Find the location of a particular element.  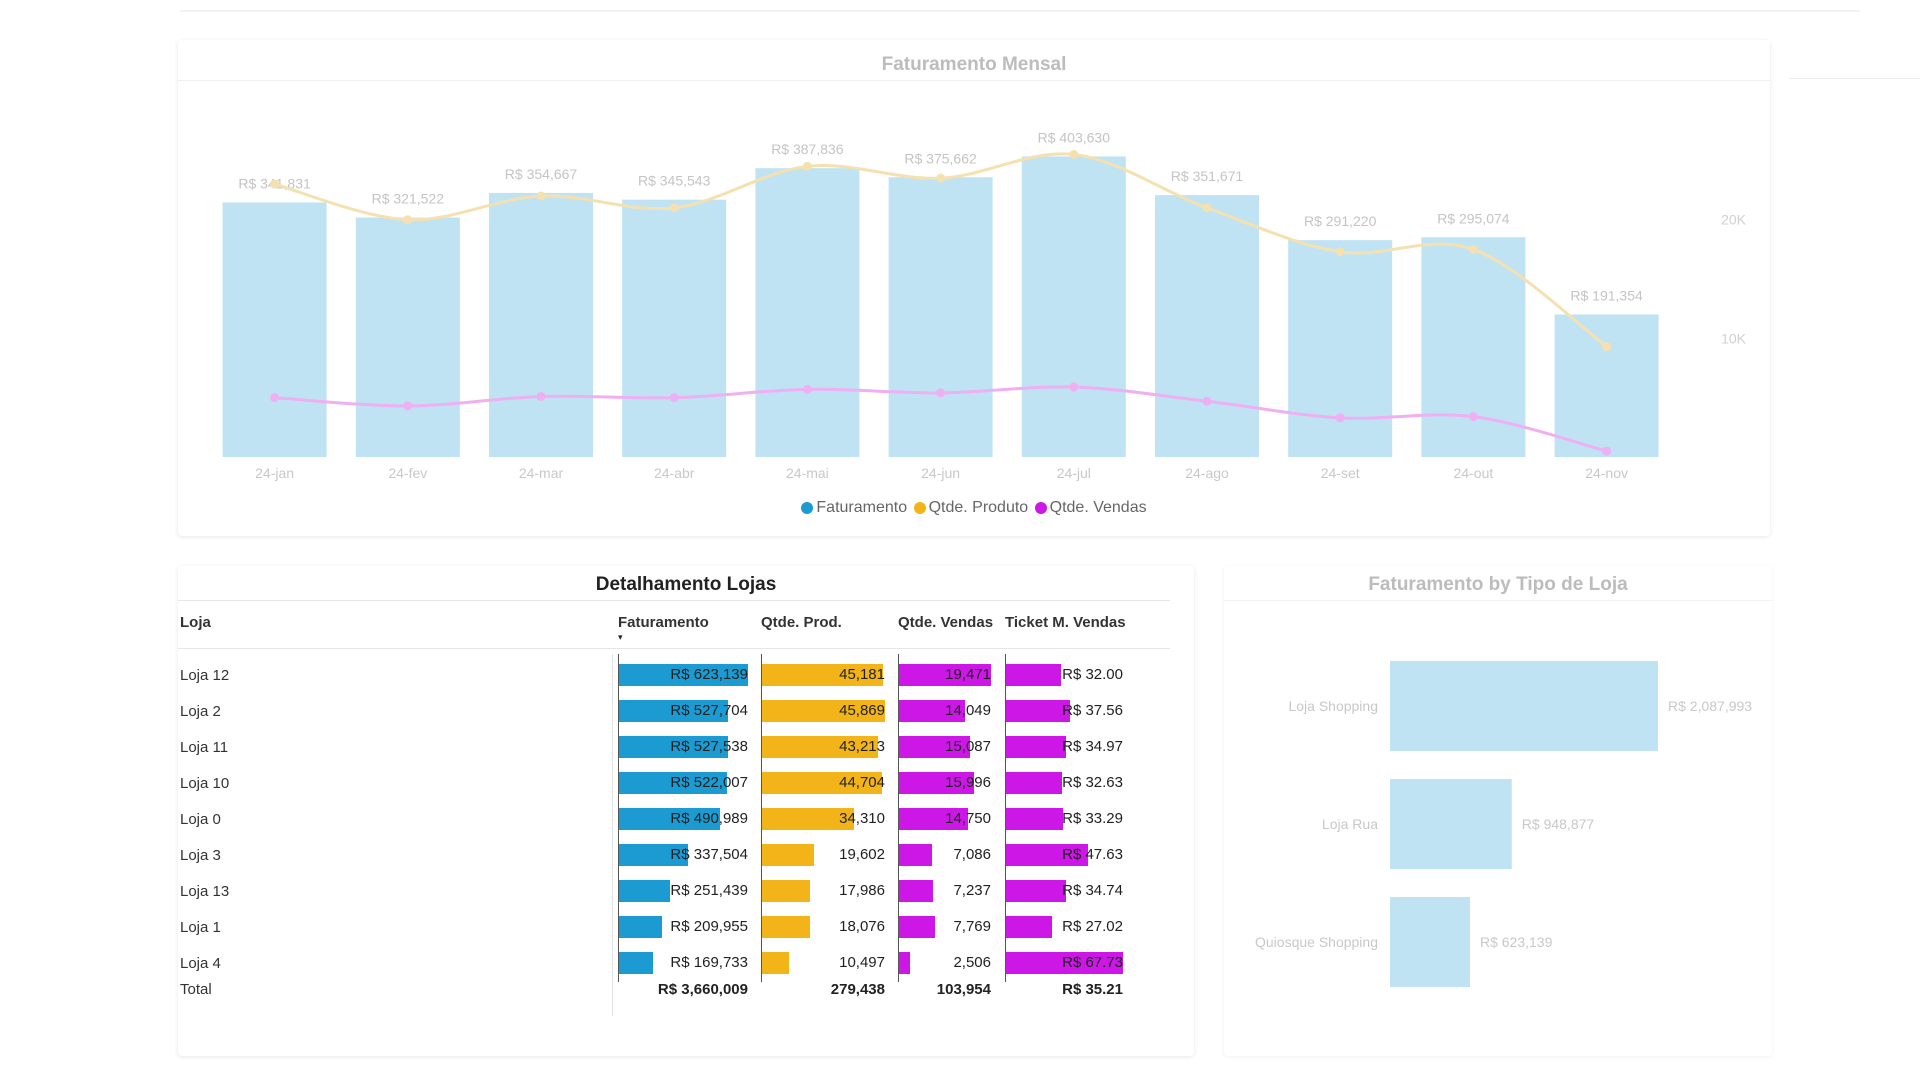

legend-item-qtde-vendas: Qtde. Vendas is located at coordinates (1090, 508).